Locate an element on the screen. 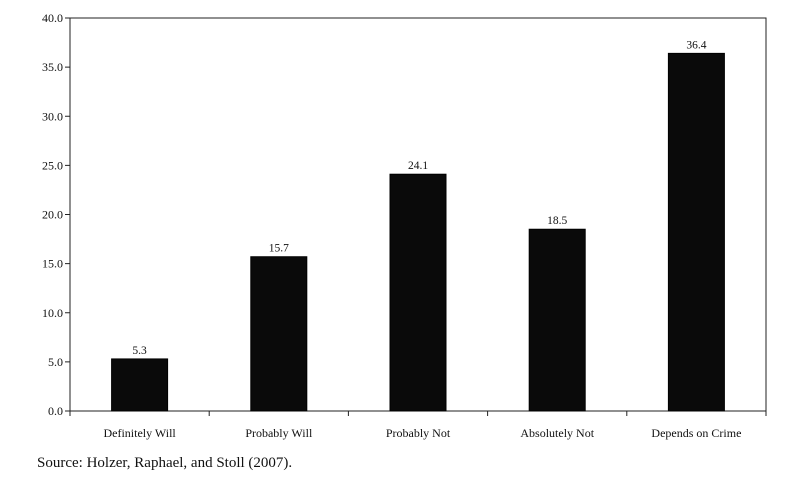 This screenshot has width=786, height=484. y-tick-label: 25.0 is located at coordinates (52, 165).